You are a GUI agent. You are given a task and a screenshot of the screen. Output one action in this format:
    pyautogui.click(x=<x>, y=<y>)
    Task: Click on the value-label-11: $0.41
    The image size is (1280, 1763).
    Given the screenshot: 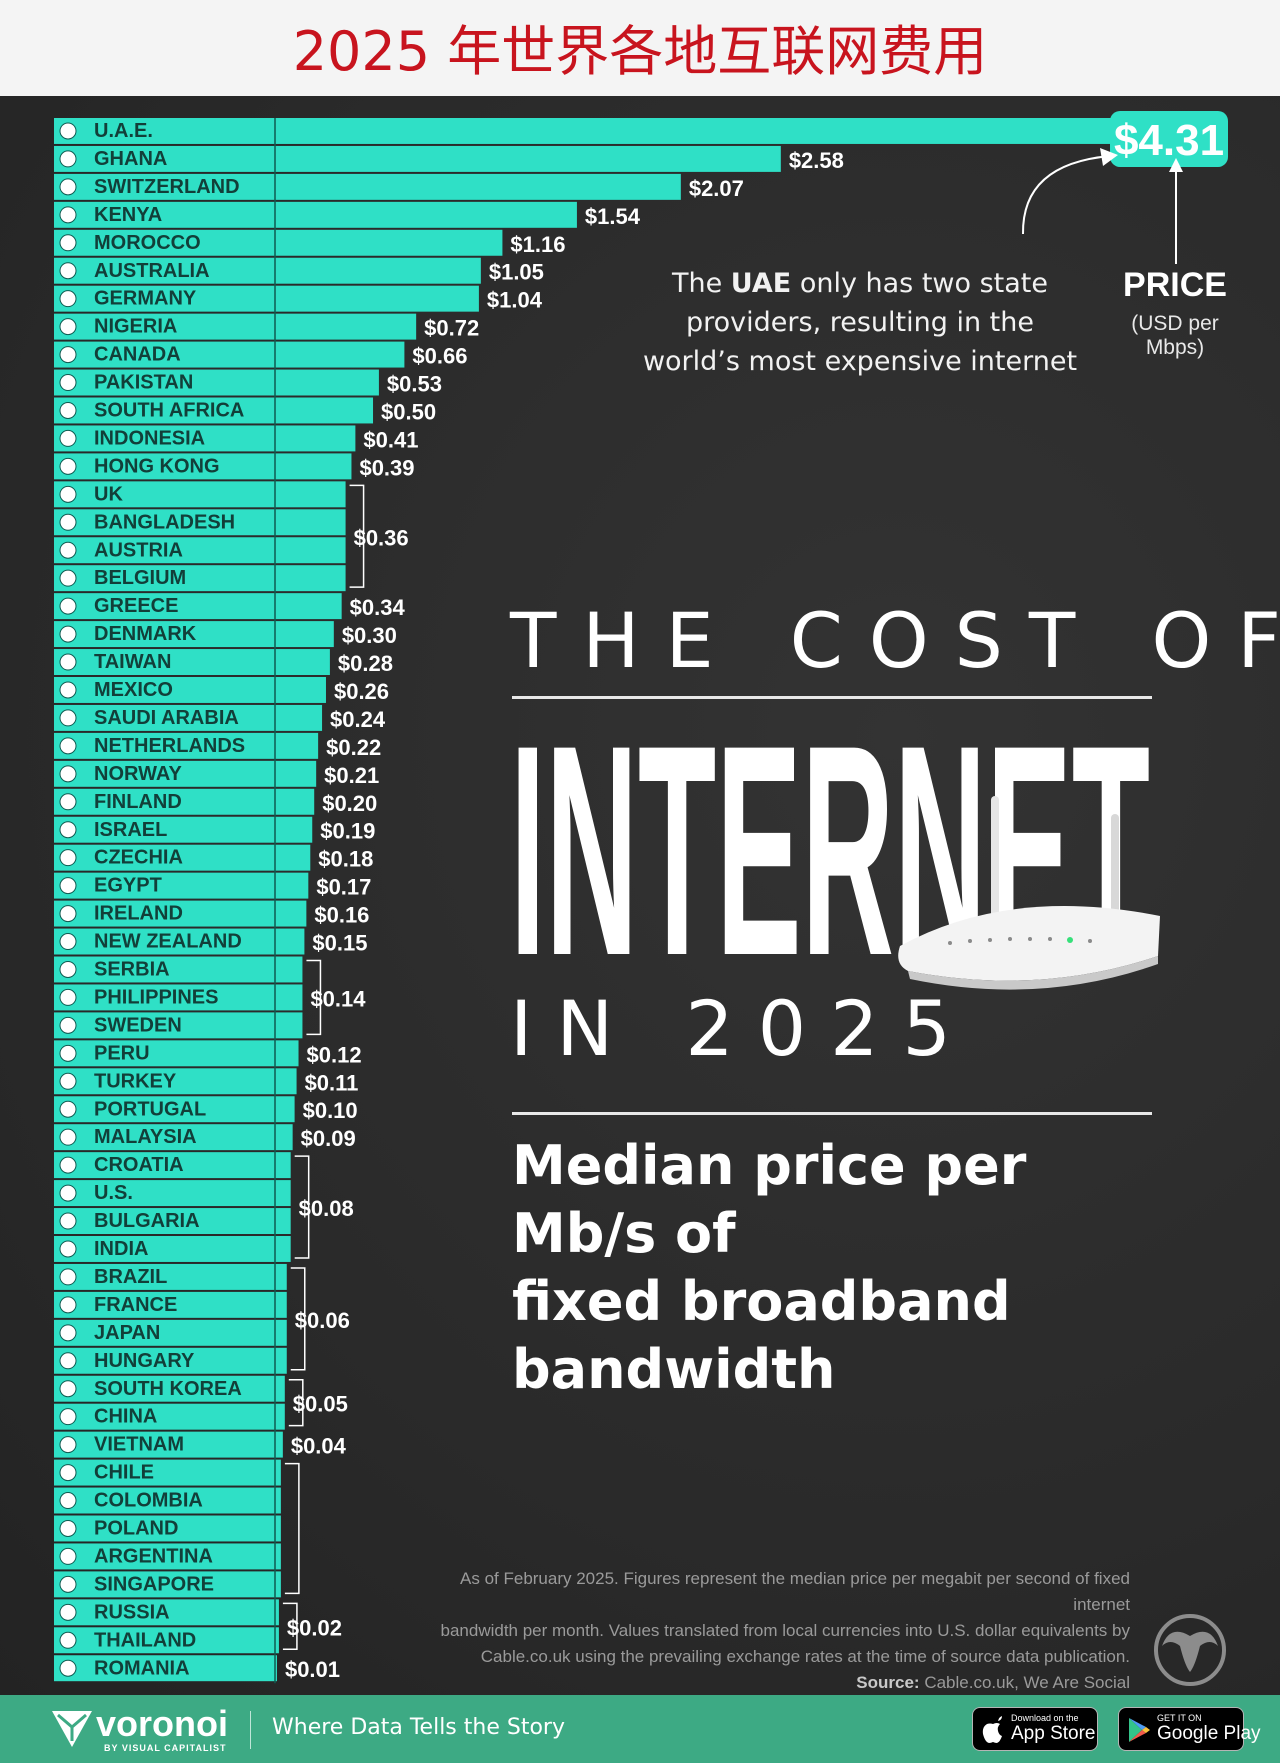 What is the action you would take?
    pyautogui.click(x=390, y=439)
    